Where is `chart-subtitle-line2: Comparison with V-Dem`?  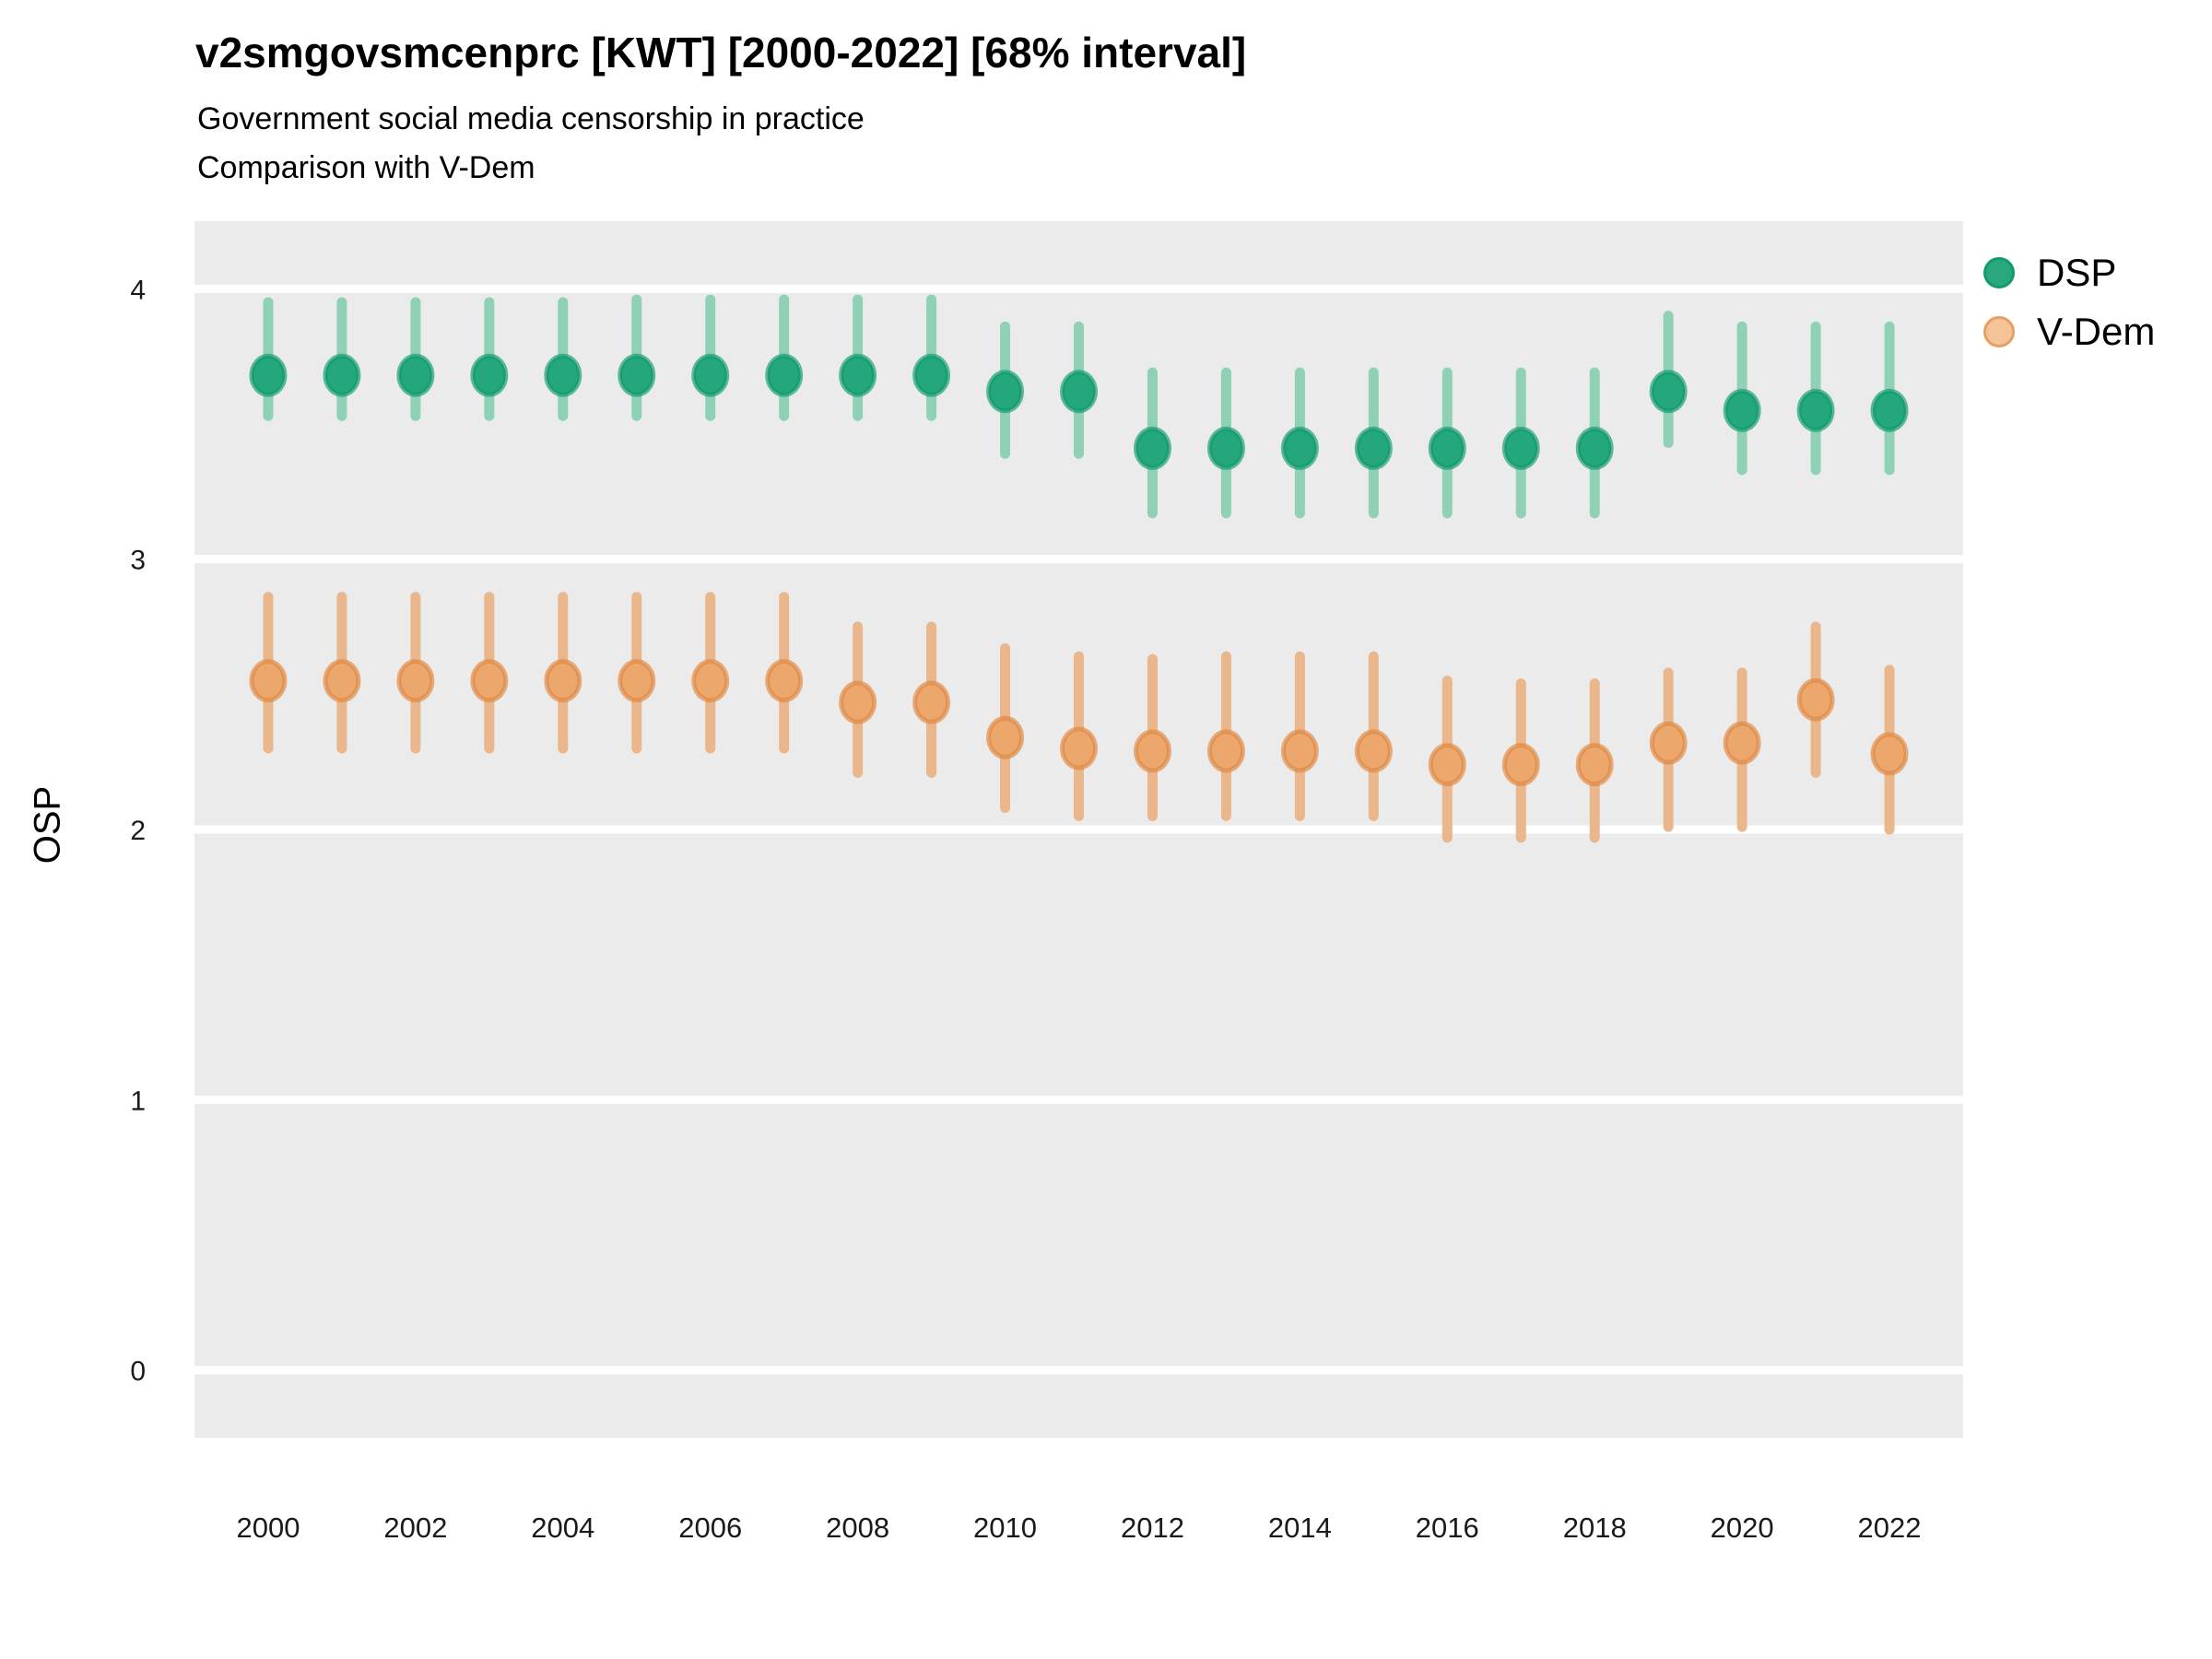 chart-subtitle-line2: Comparison with V-Dem is located at coordinates (366, 167).